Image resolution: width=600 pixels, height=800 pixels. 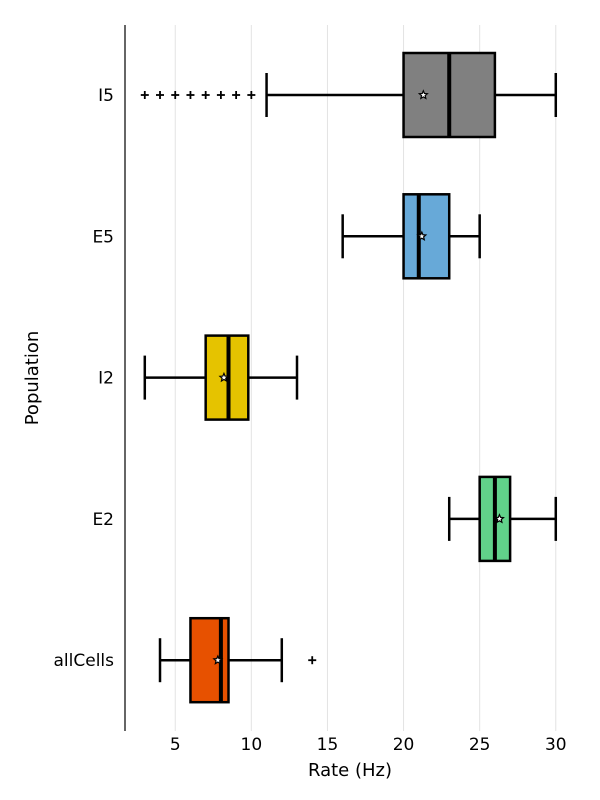 What do you see at coordinates (252, 745) in the screenshot?
I see `x-tick-label-10: 10` at bounding box center [252, 745].